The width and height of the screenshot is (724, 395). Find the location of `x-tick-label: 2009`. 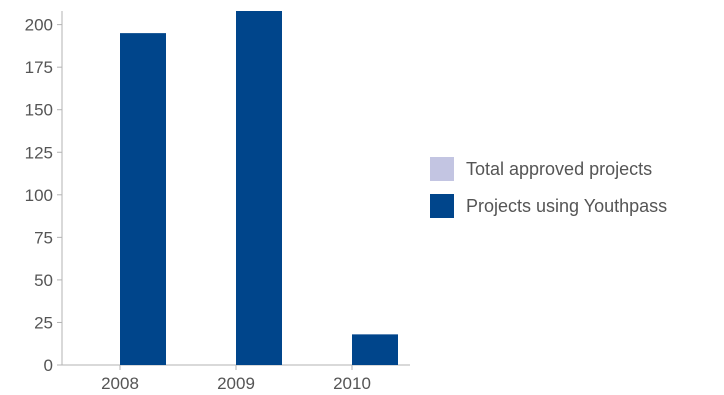

x-tick-label: 2009 is located at coordinates (236, 383).